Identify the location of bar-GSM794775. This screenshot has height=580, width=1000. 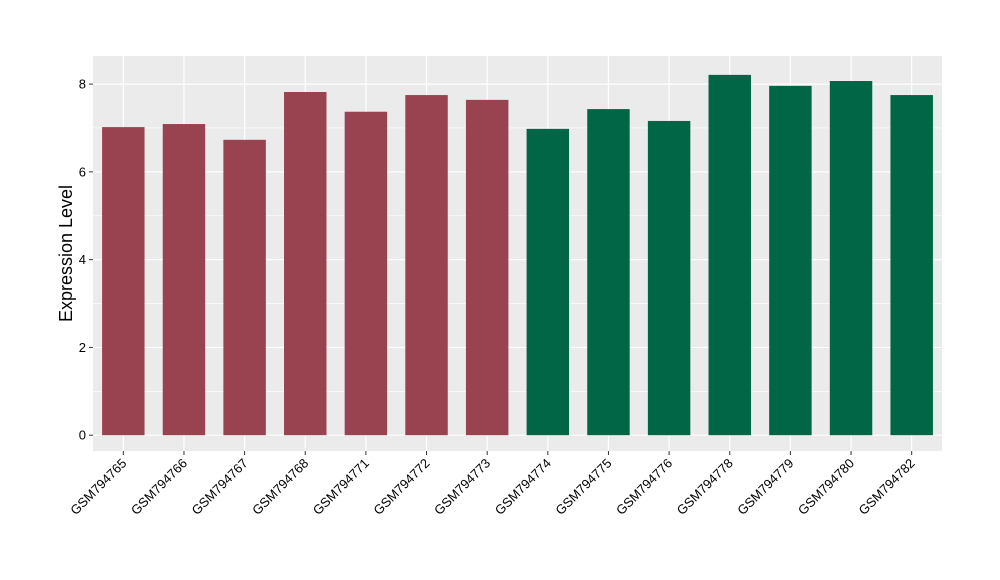
(608, 272).